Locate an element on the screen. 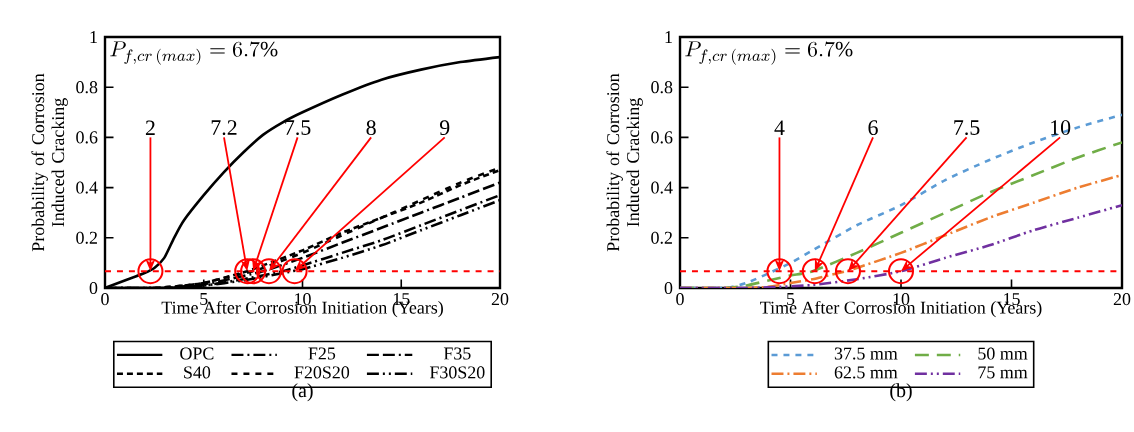 This screenshot has height=432, width=1134. annotation: 7.2 is located at coordinates (224, 128).